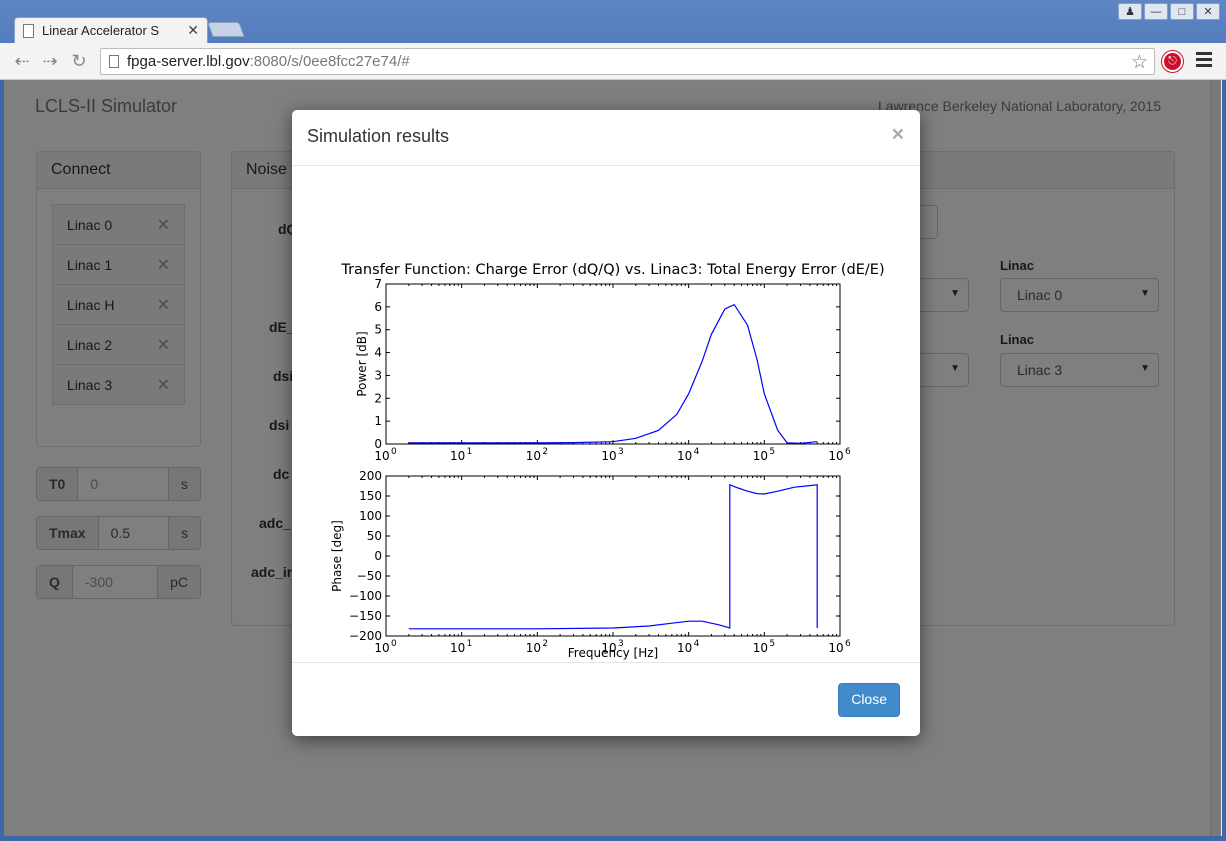 The width and height of the screenshot is (1226, 841). What do you see at coordinates (365, 636) in the screenshot?
I see `y-tick-label: −200` at bounding box center [365, 636].